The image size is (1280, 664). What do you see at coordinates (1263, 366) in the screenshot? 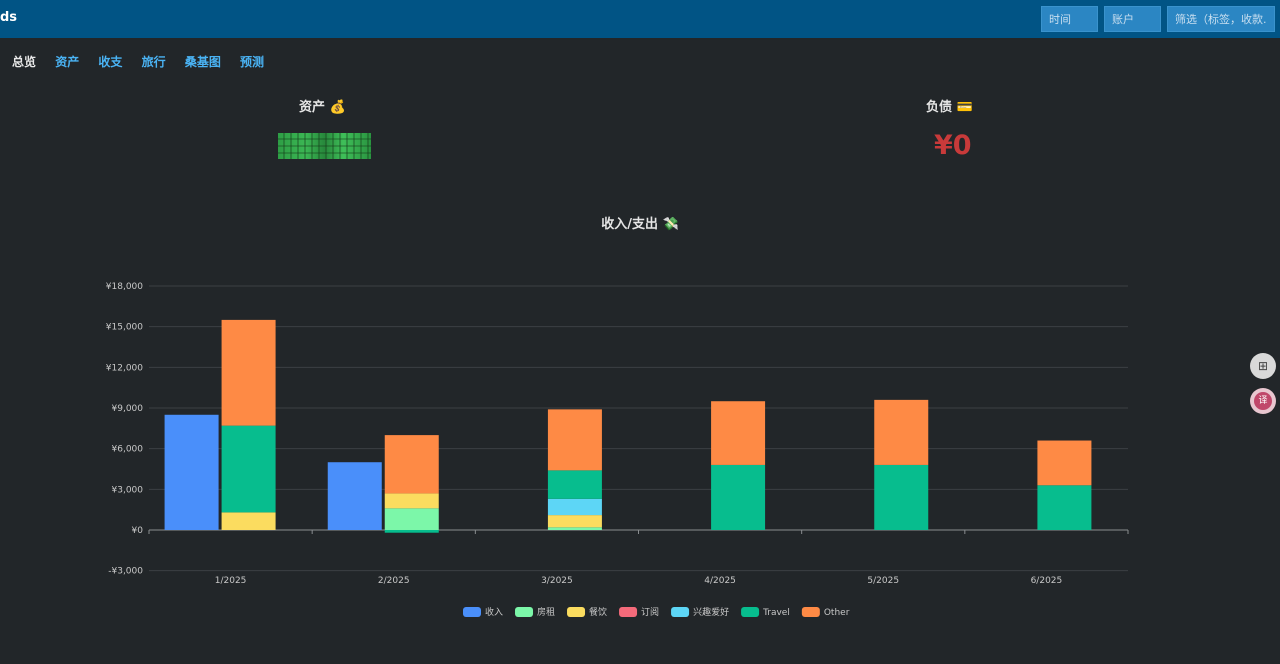
I see `apps-icon: ⊞` at bounding box center [1263, 366].